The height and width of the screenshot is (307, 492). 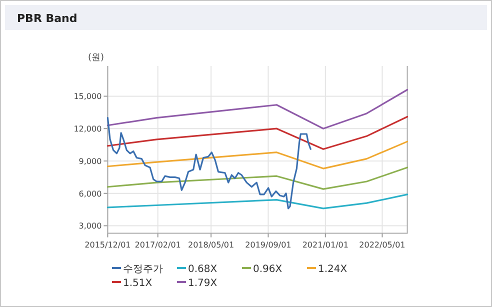 I want to click on y-tick-label: 15,000, so click(x=88, y=97).